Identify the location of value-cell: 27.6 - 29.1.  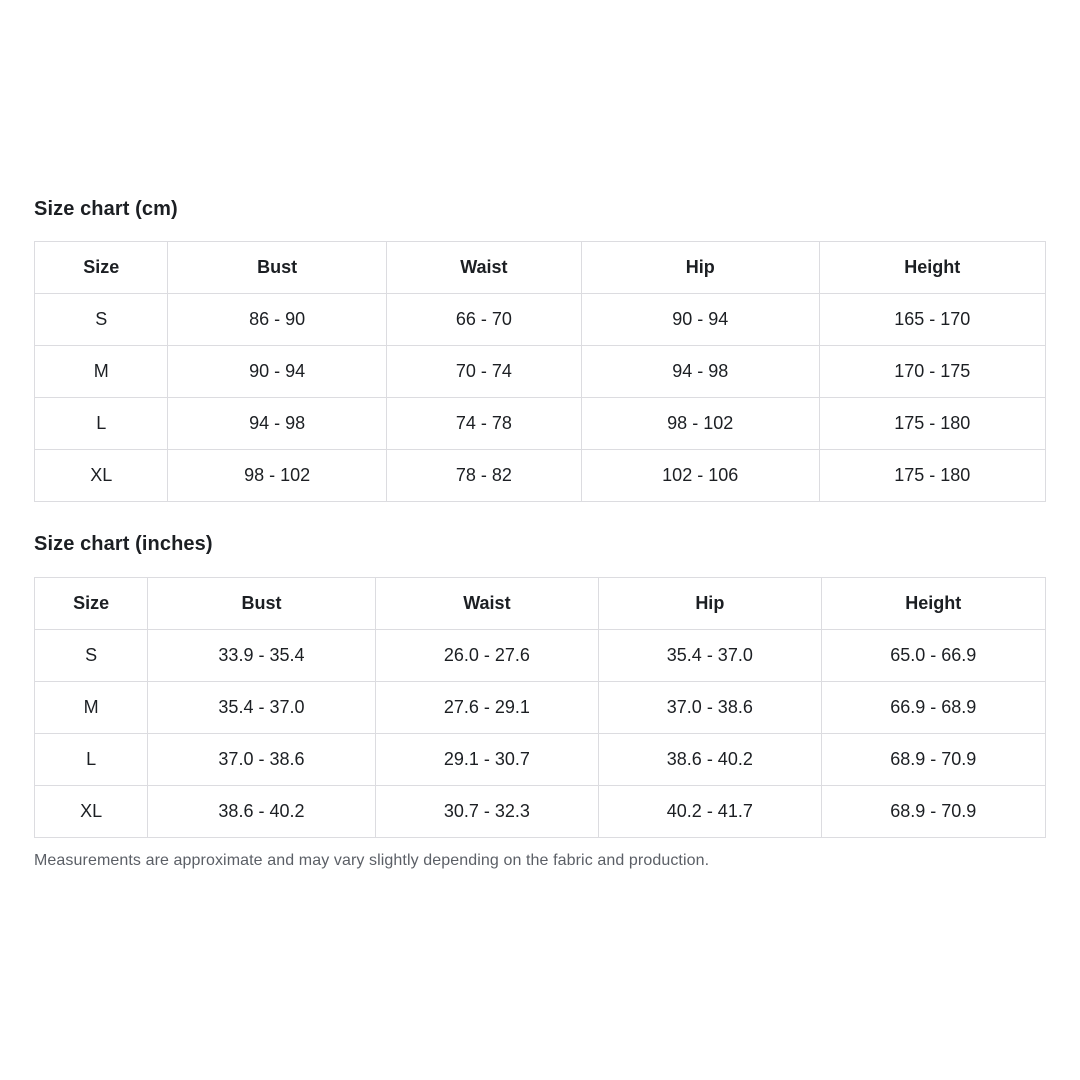
(487, 707).